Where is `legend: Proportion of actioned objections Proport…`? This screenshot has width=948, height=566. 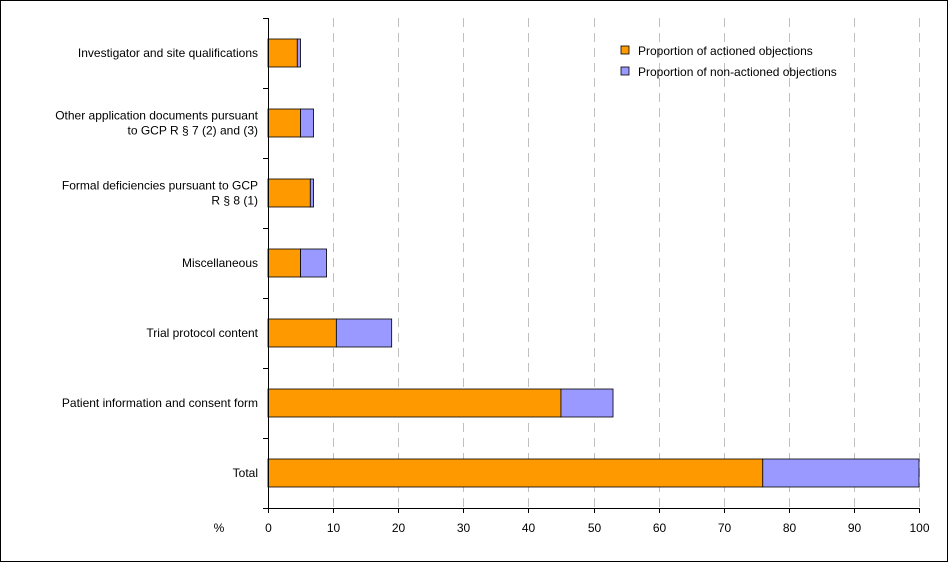 legend: Proportion of actioned objections Proport… is located at coordinates (728, 61).